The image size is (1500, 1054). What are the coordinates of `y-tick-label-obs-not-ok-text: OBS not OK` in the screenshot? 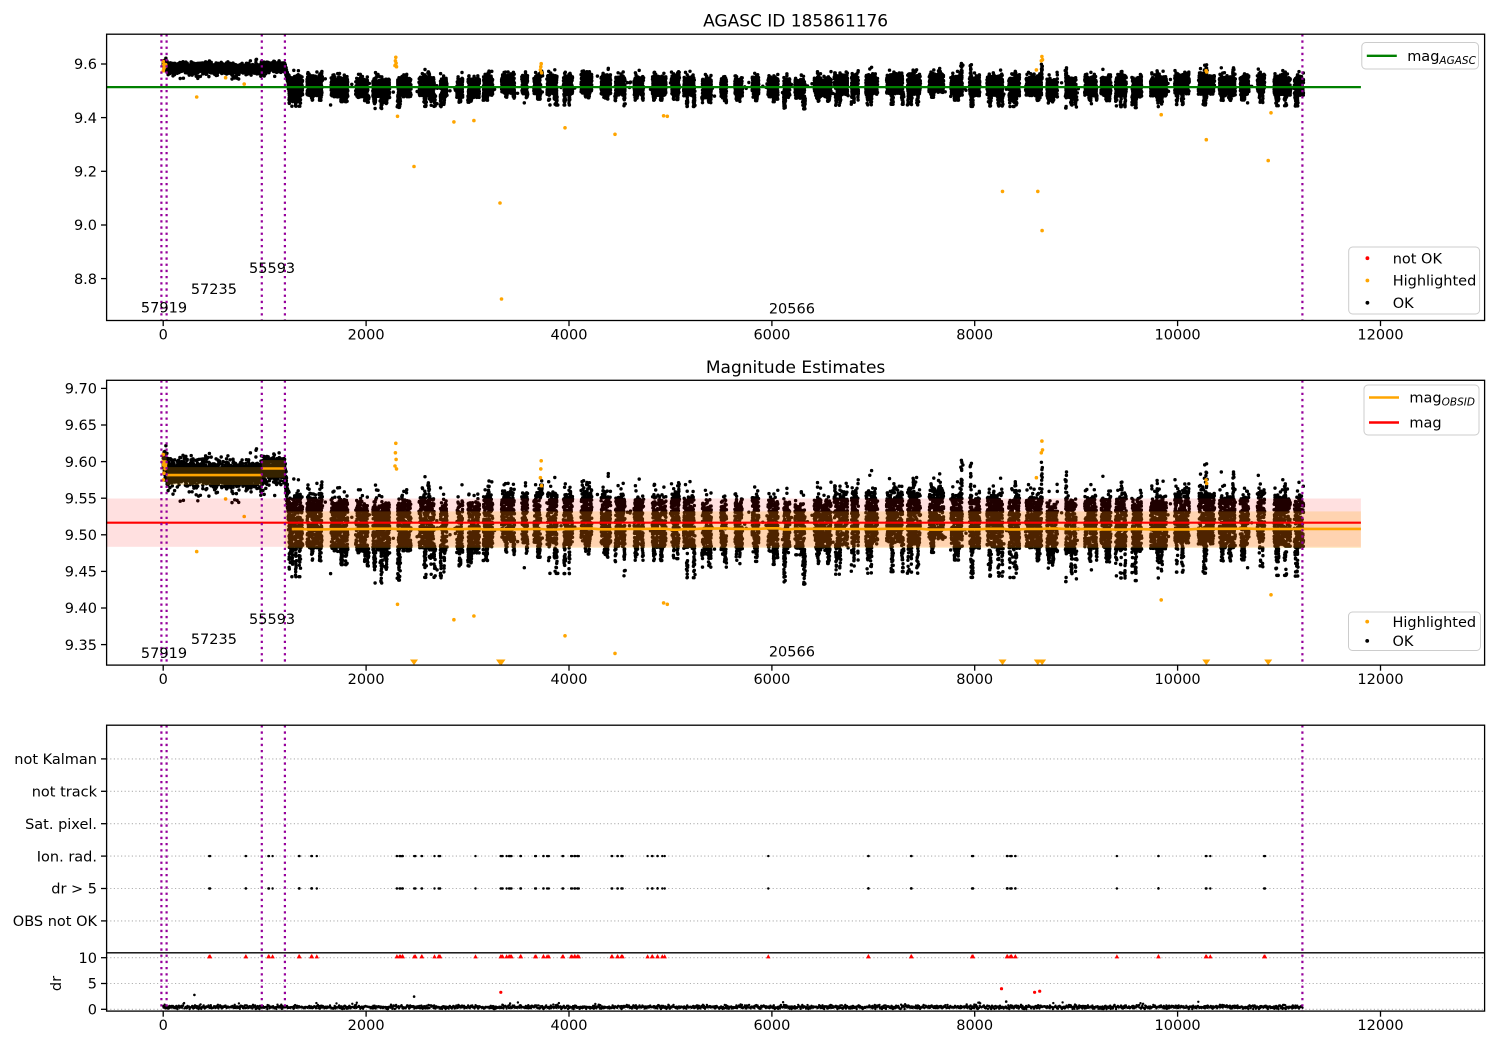 It's located at (55, 922).